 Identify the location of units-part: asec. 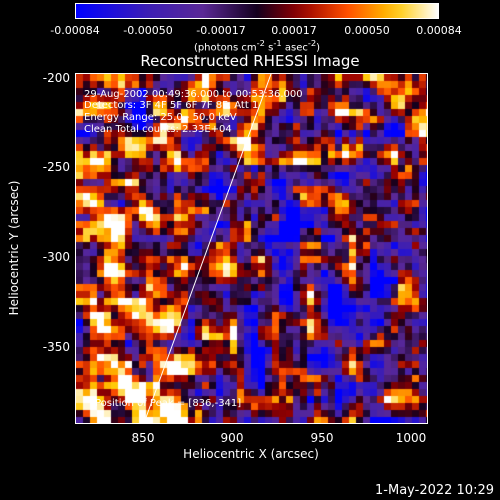
(294, 48).